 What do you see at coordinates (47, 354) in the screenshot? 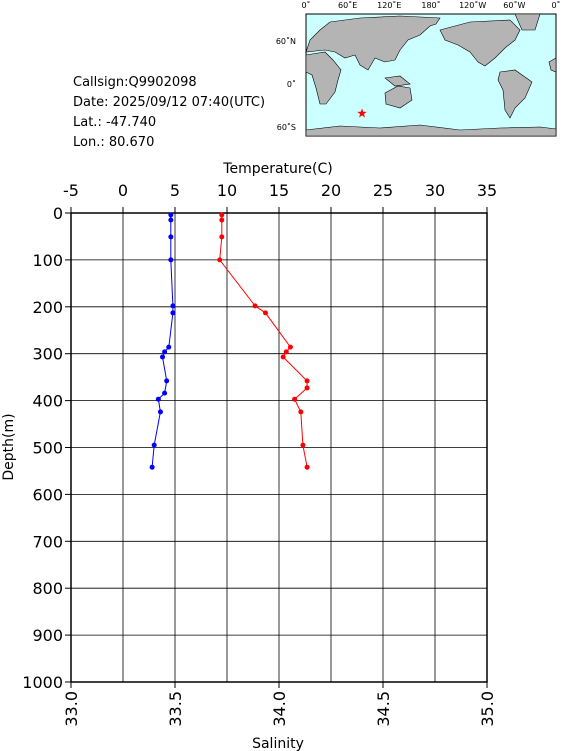
I see `y-tick-label: 300` at bounding box center [47, 354].